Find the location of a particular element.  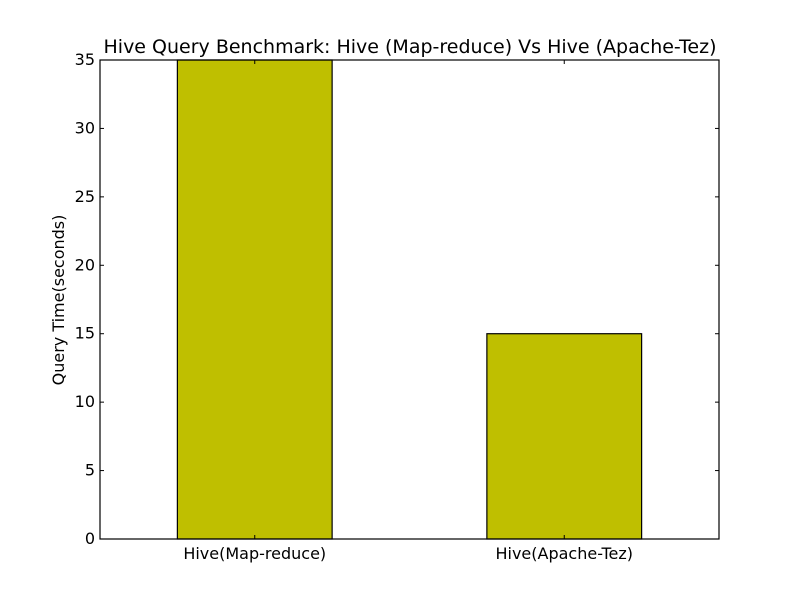

x-tick-label: Hive(Map-reduce) is located at coordinates (254, 553).